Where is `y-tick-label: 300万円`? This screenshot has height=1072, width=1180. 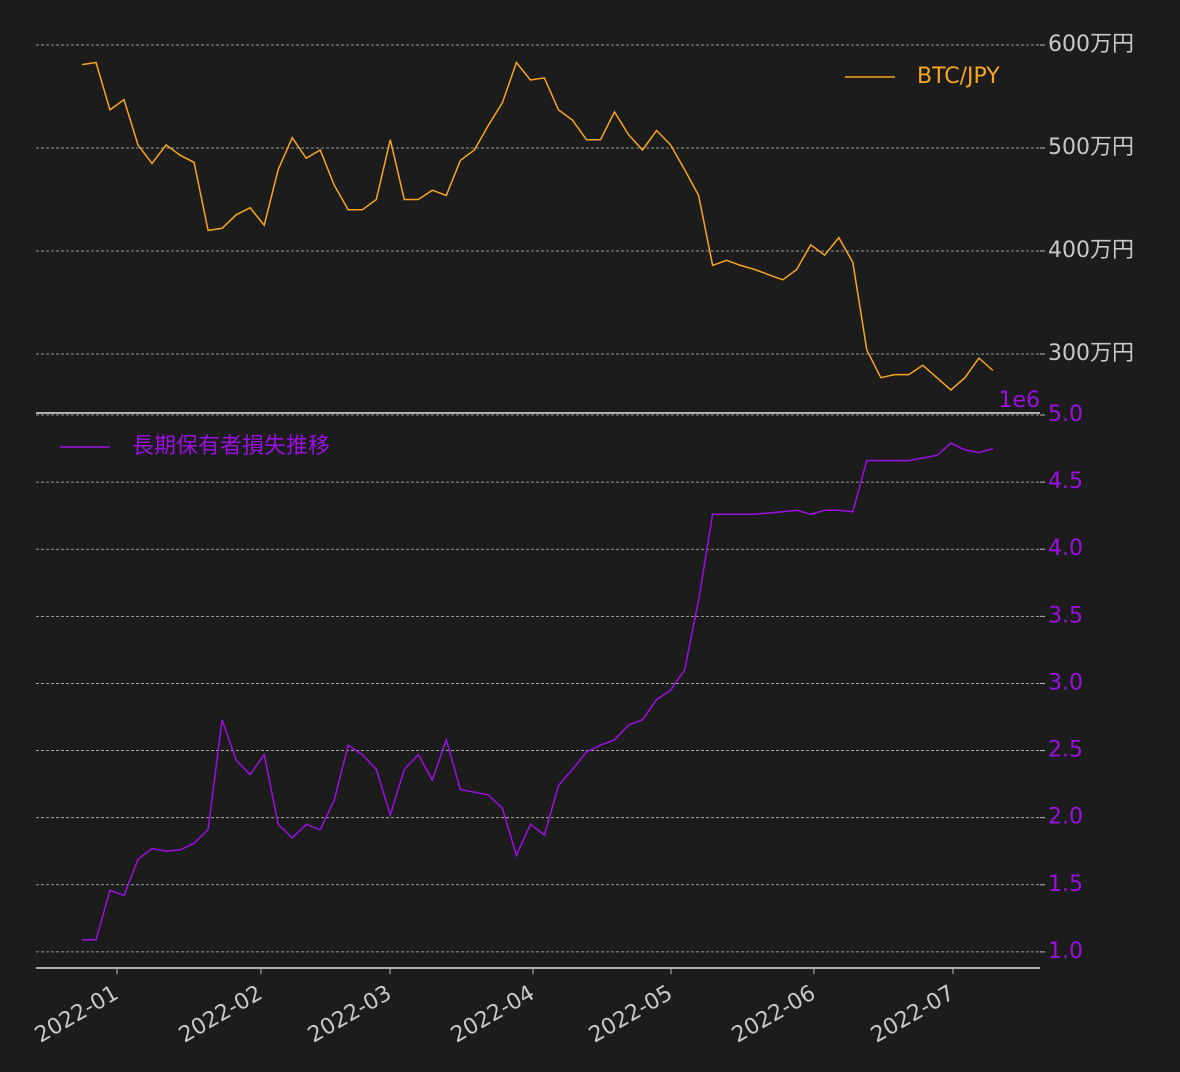 y-tick-label: 300万円 is located at coordinates (1091, 353).